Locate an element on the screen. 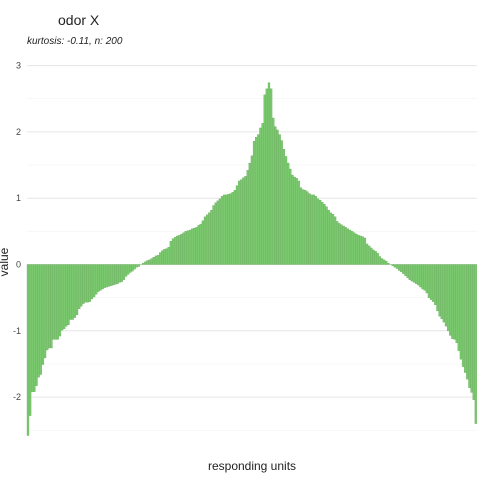  chart-subtitle: kurtosis: -0.11, n: 200 is located at coordinates (75, 41).